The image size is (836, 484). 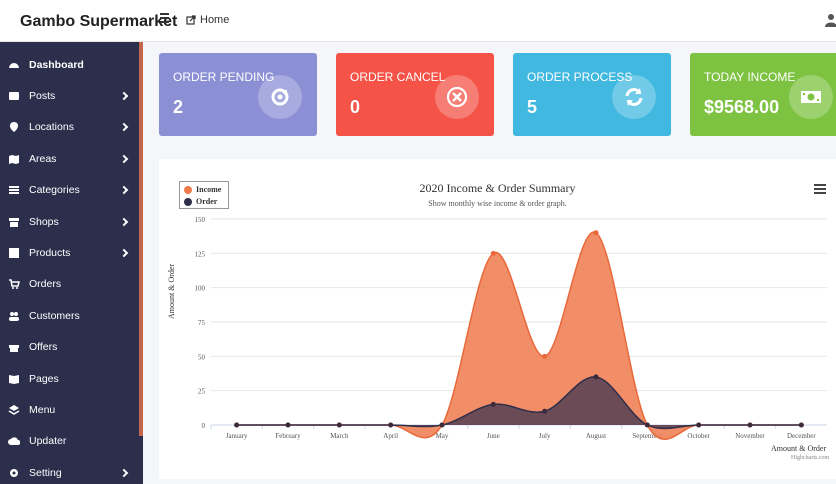 What do you see at coordinates (141, 239) in the screenshot?
I see `sidebar-scrollbar` at bounding box center [141, 239].